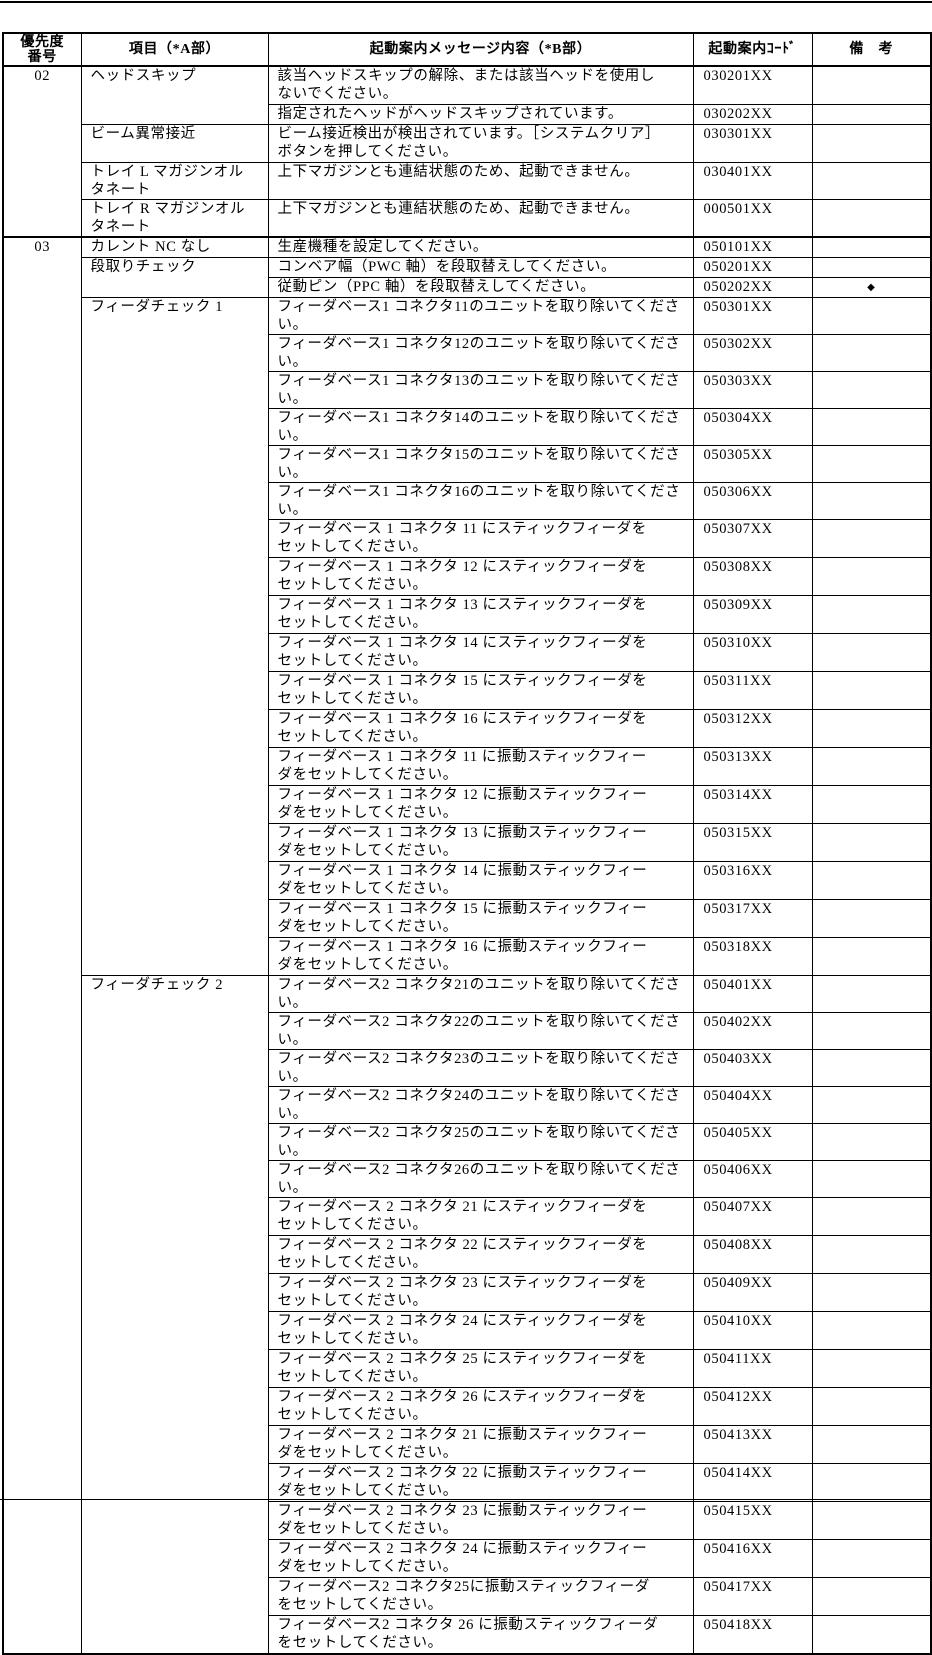 The height and width of the screenshot is (1655, 932). What do you see at coordinates (752, 49) in the screenshot?
I see `header-code: 起動案内ｺｰﾄﾞ` at bounding box center [752, 49].